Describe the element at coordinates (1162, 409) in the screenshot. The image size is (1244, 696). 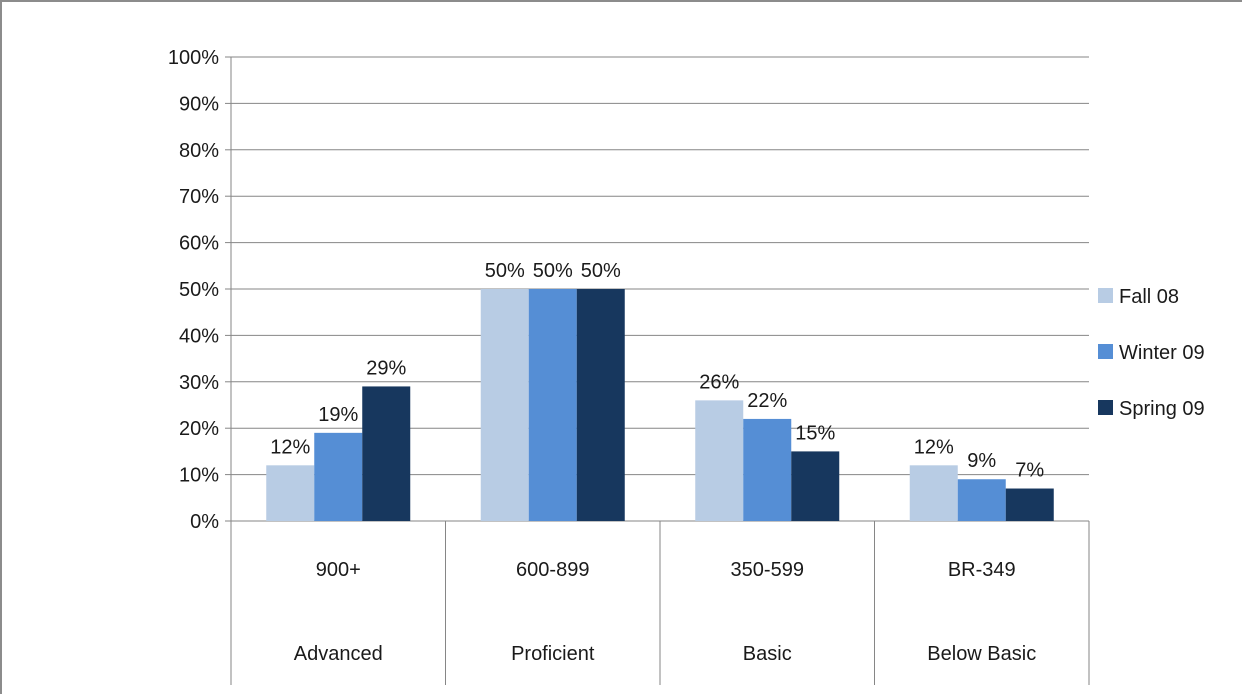
I see `legend-label: Spring 09` at that location.